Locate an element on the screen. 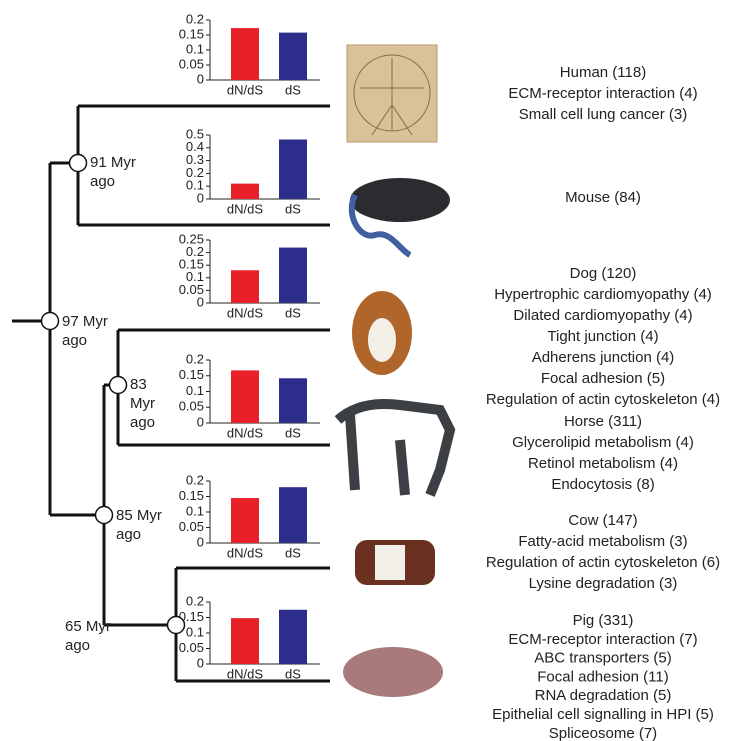 The width and height of the screenshot is (742, 741). pathway-label: RNA degradation (5) is located at coordinates (603, 695).